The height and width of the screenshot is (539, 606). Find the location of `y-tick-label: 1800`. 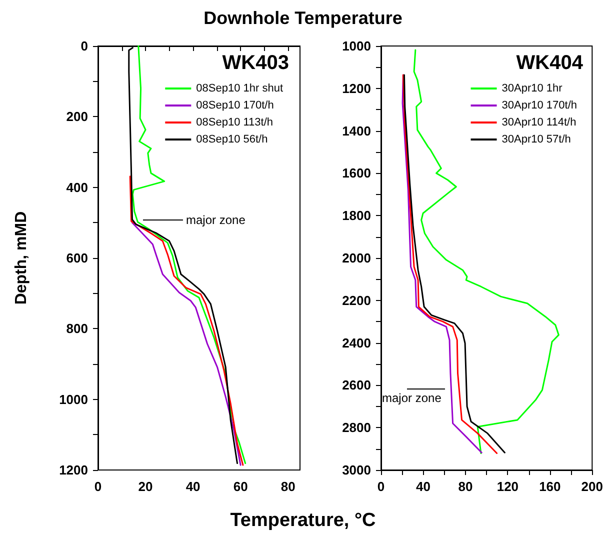

y-tick-label: 1800 is located at coordinates (356, 216).